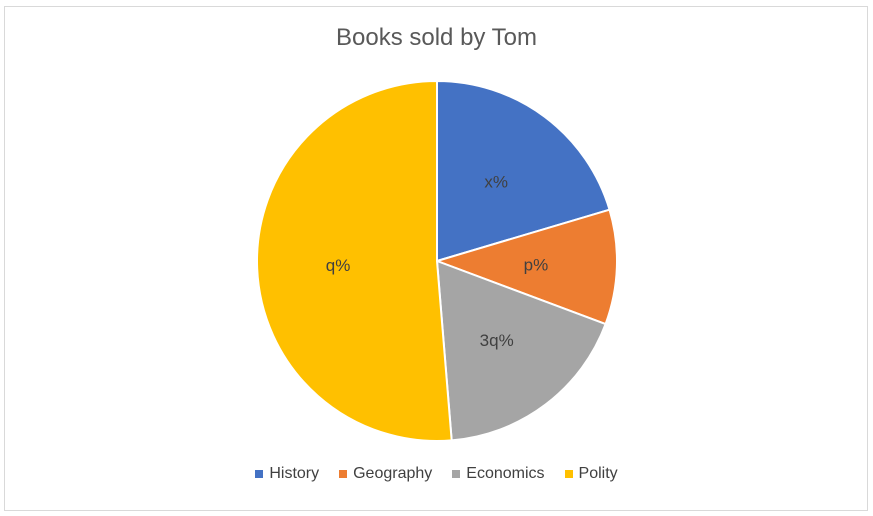  Describe the element at coordinates (523, 171) in the screenshot. I see `pie-slice-history` at that location.